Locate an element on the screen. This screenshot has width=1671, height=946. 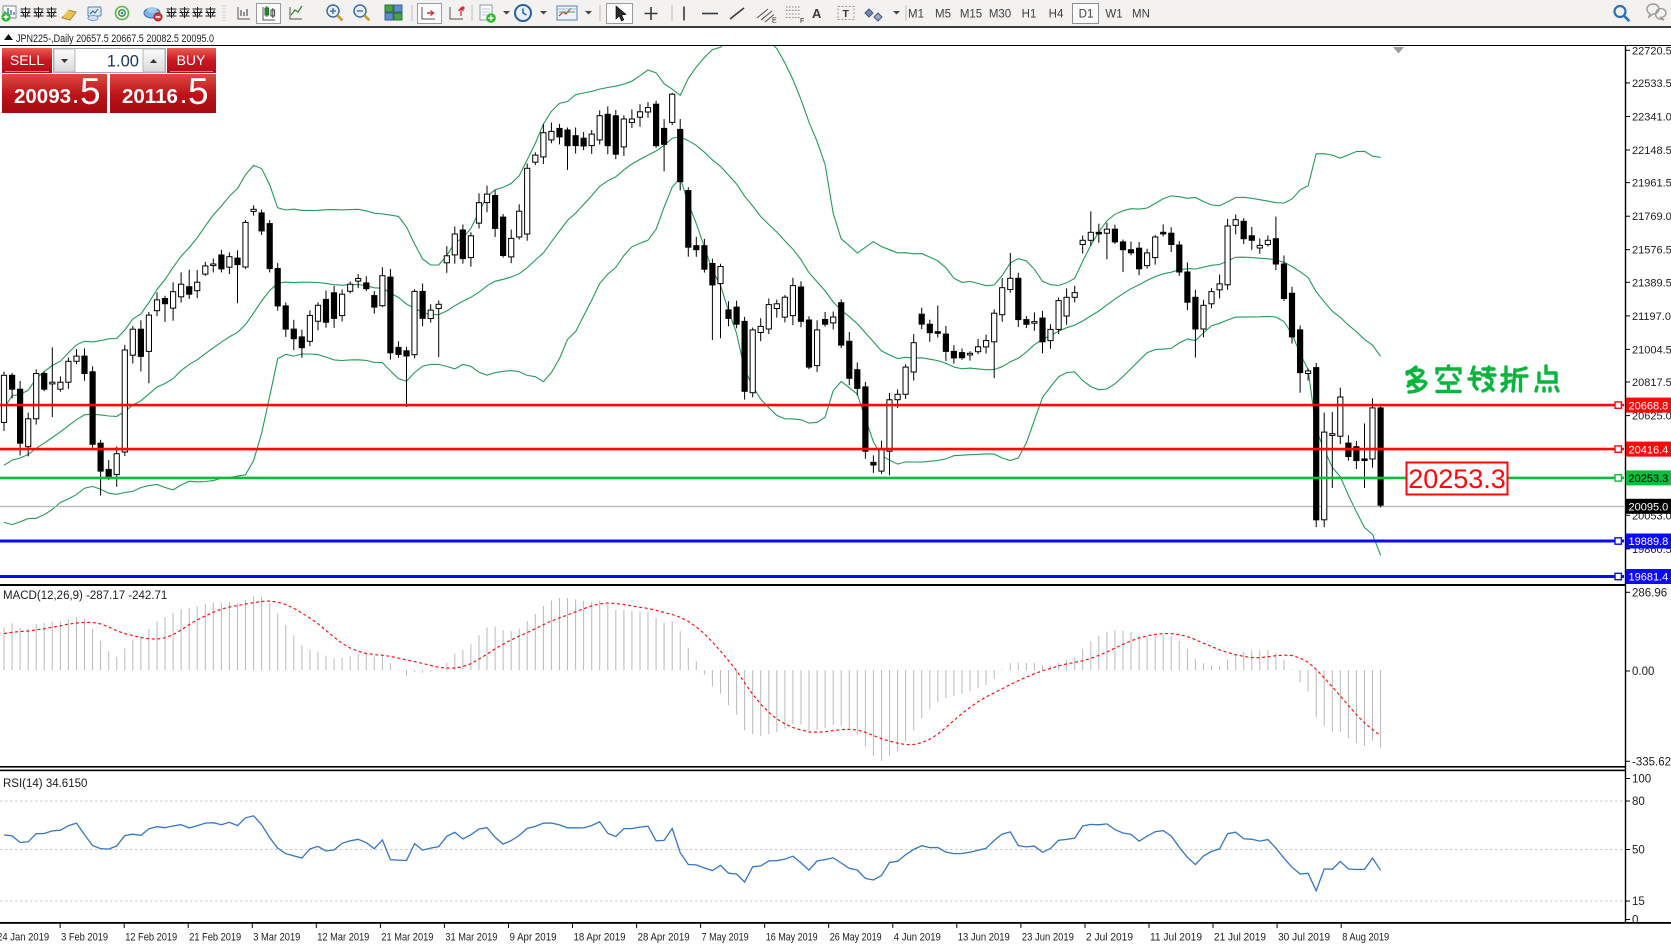
svg-text: 23 Jun 2019 is located at coordinates (1048, 938).